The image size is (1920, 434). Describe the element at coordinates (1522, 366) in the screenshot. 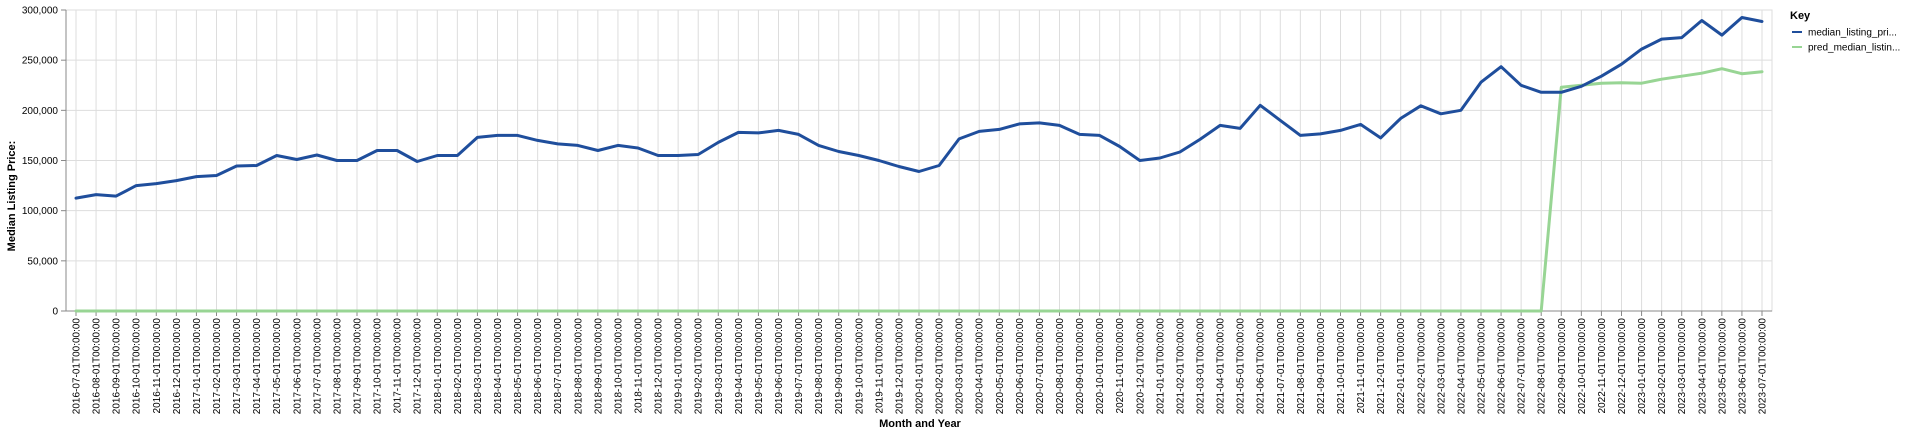

I see `x-tick-label: 2022-07-01T00:00:00` at that location.